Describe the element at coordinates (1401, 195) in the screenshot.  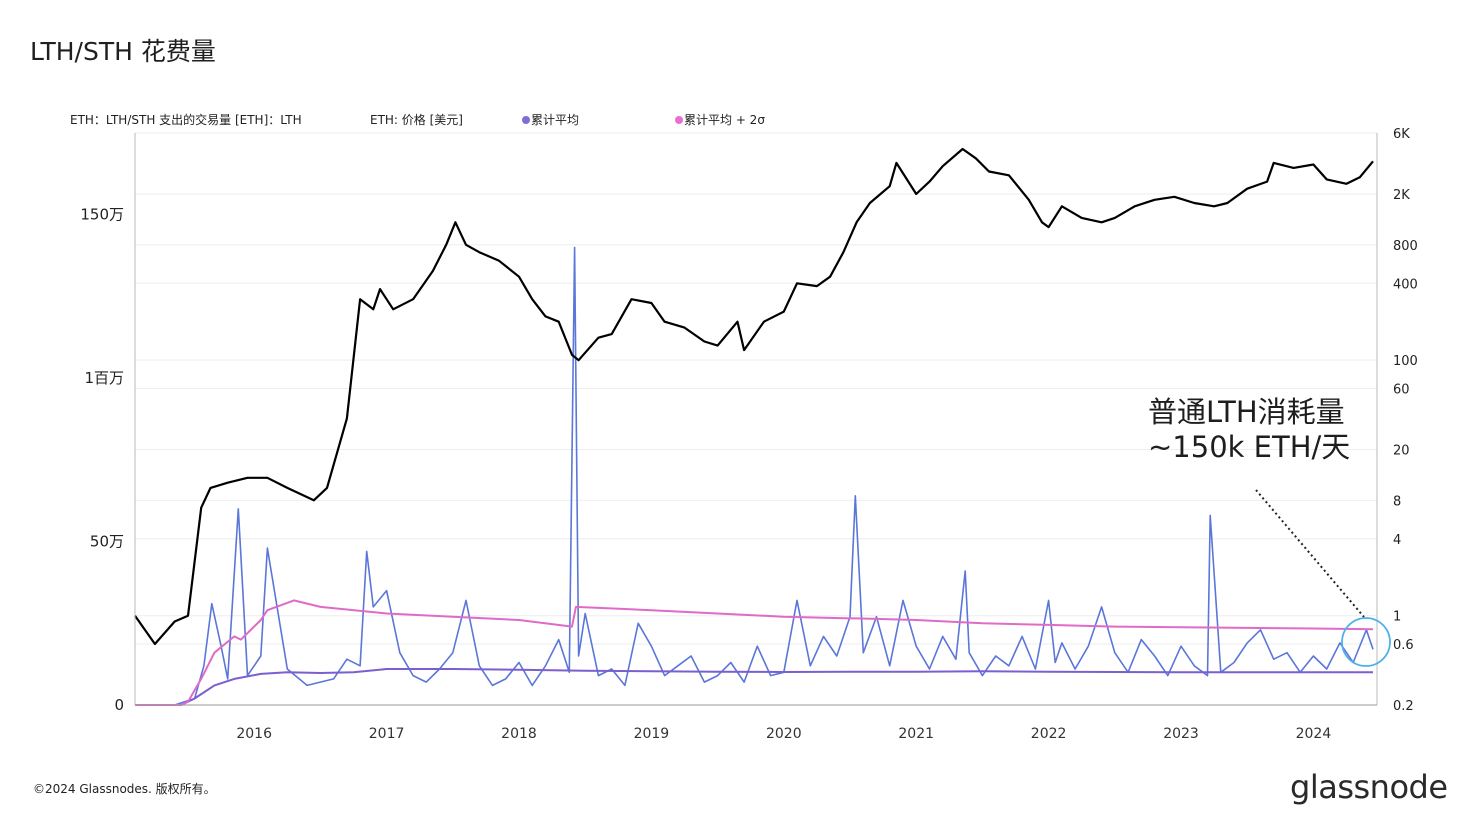
I see `y-right-tick-label: 2K` at that location.